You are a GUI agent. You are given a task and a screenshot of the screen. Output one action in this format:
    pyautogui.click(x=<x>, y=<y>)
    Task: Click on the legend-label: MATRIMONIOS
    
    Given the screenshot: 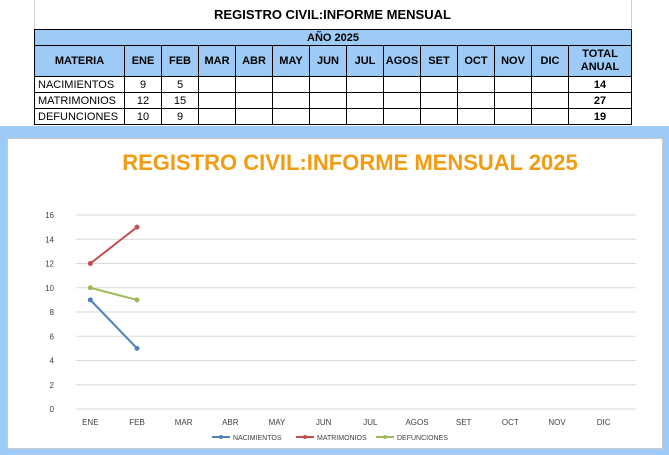 What is the action you would take?
    pyautogui.click(x=342, y=438)
    